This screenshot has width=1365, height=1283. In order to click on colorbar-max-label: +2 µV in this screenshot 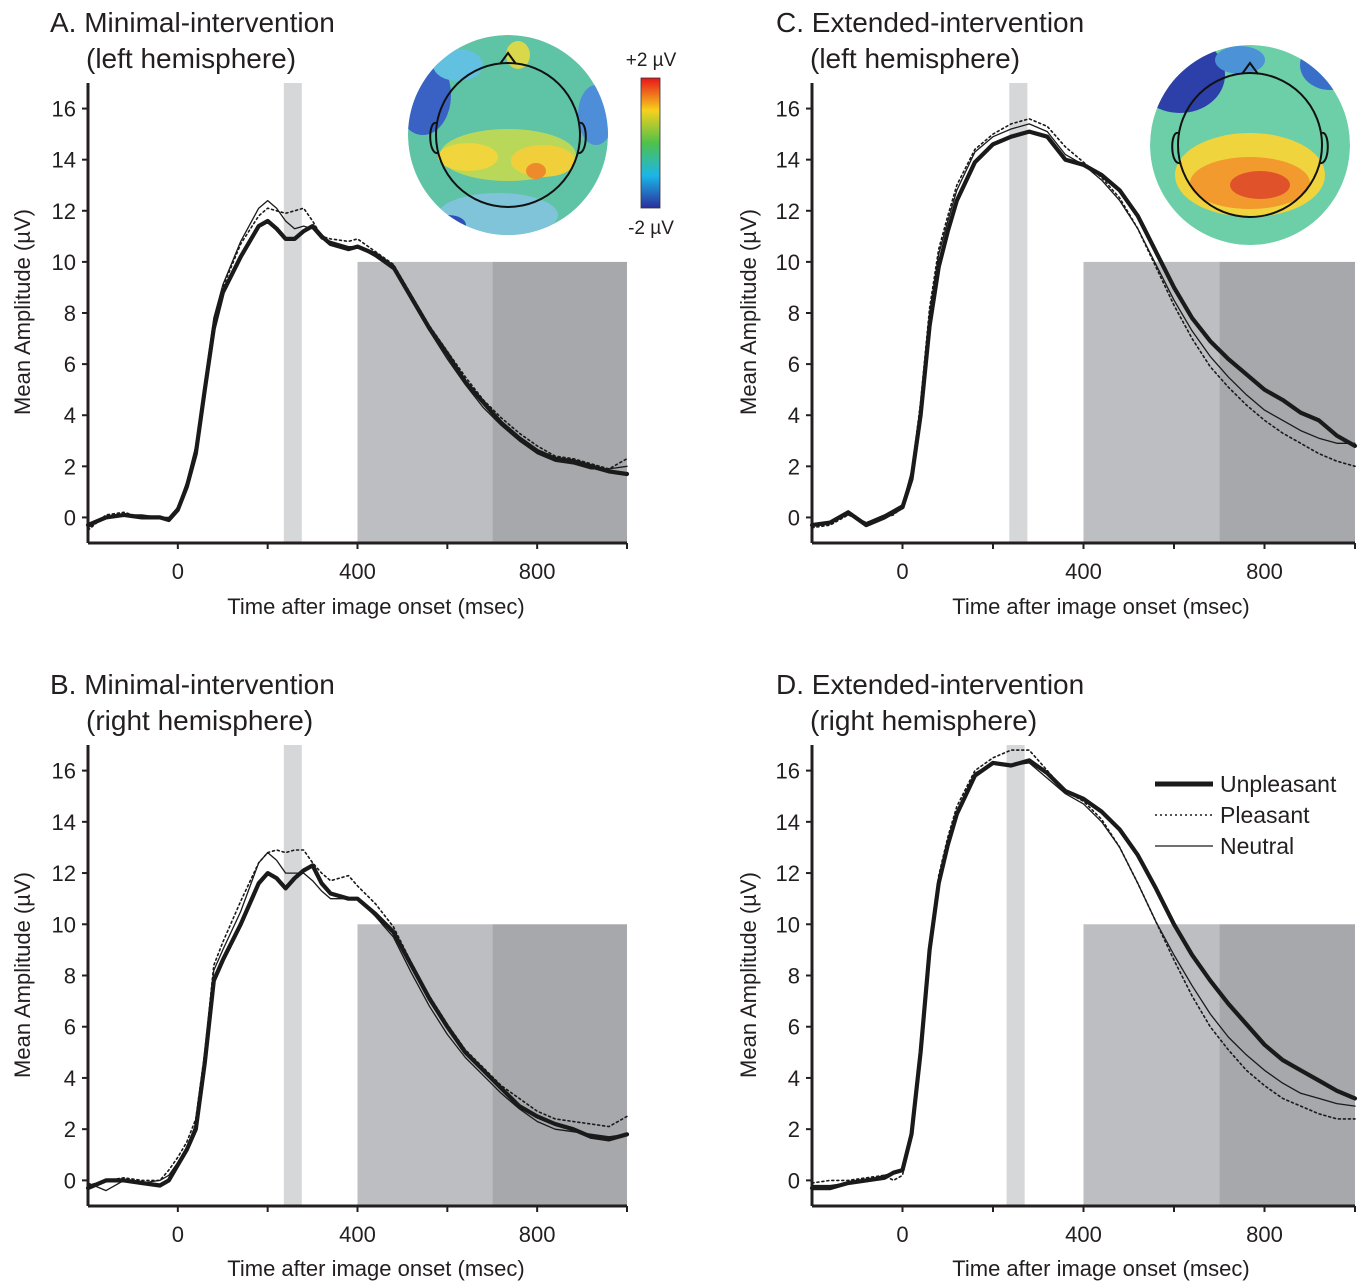, I will do `click(651, 60)`.